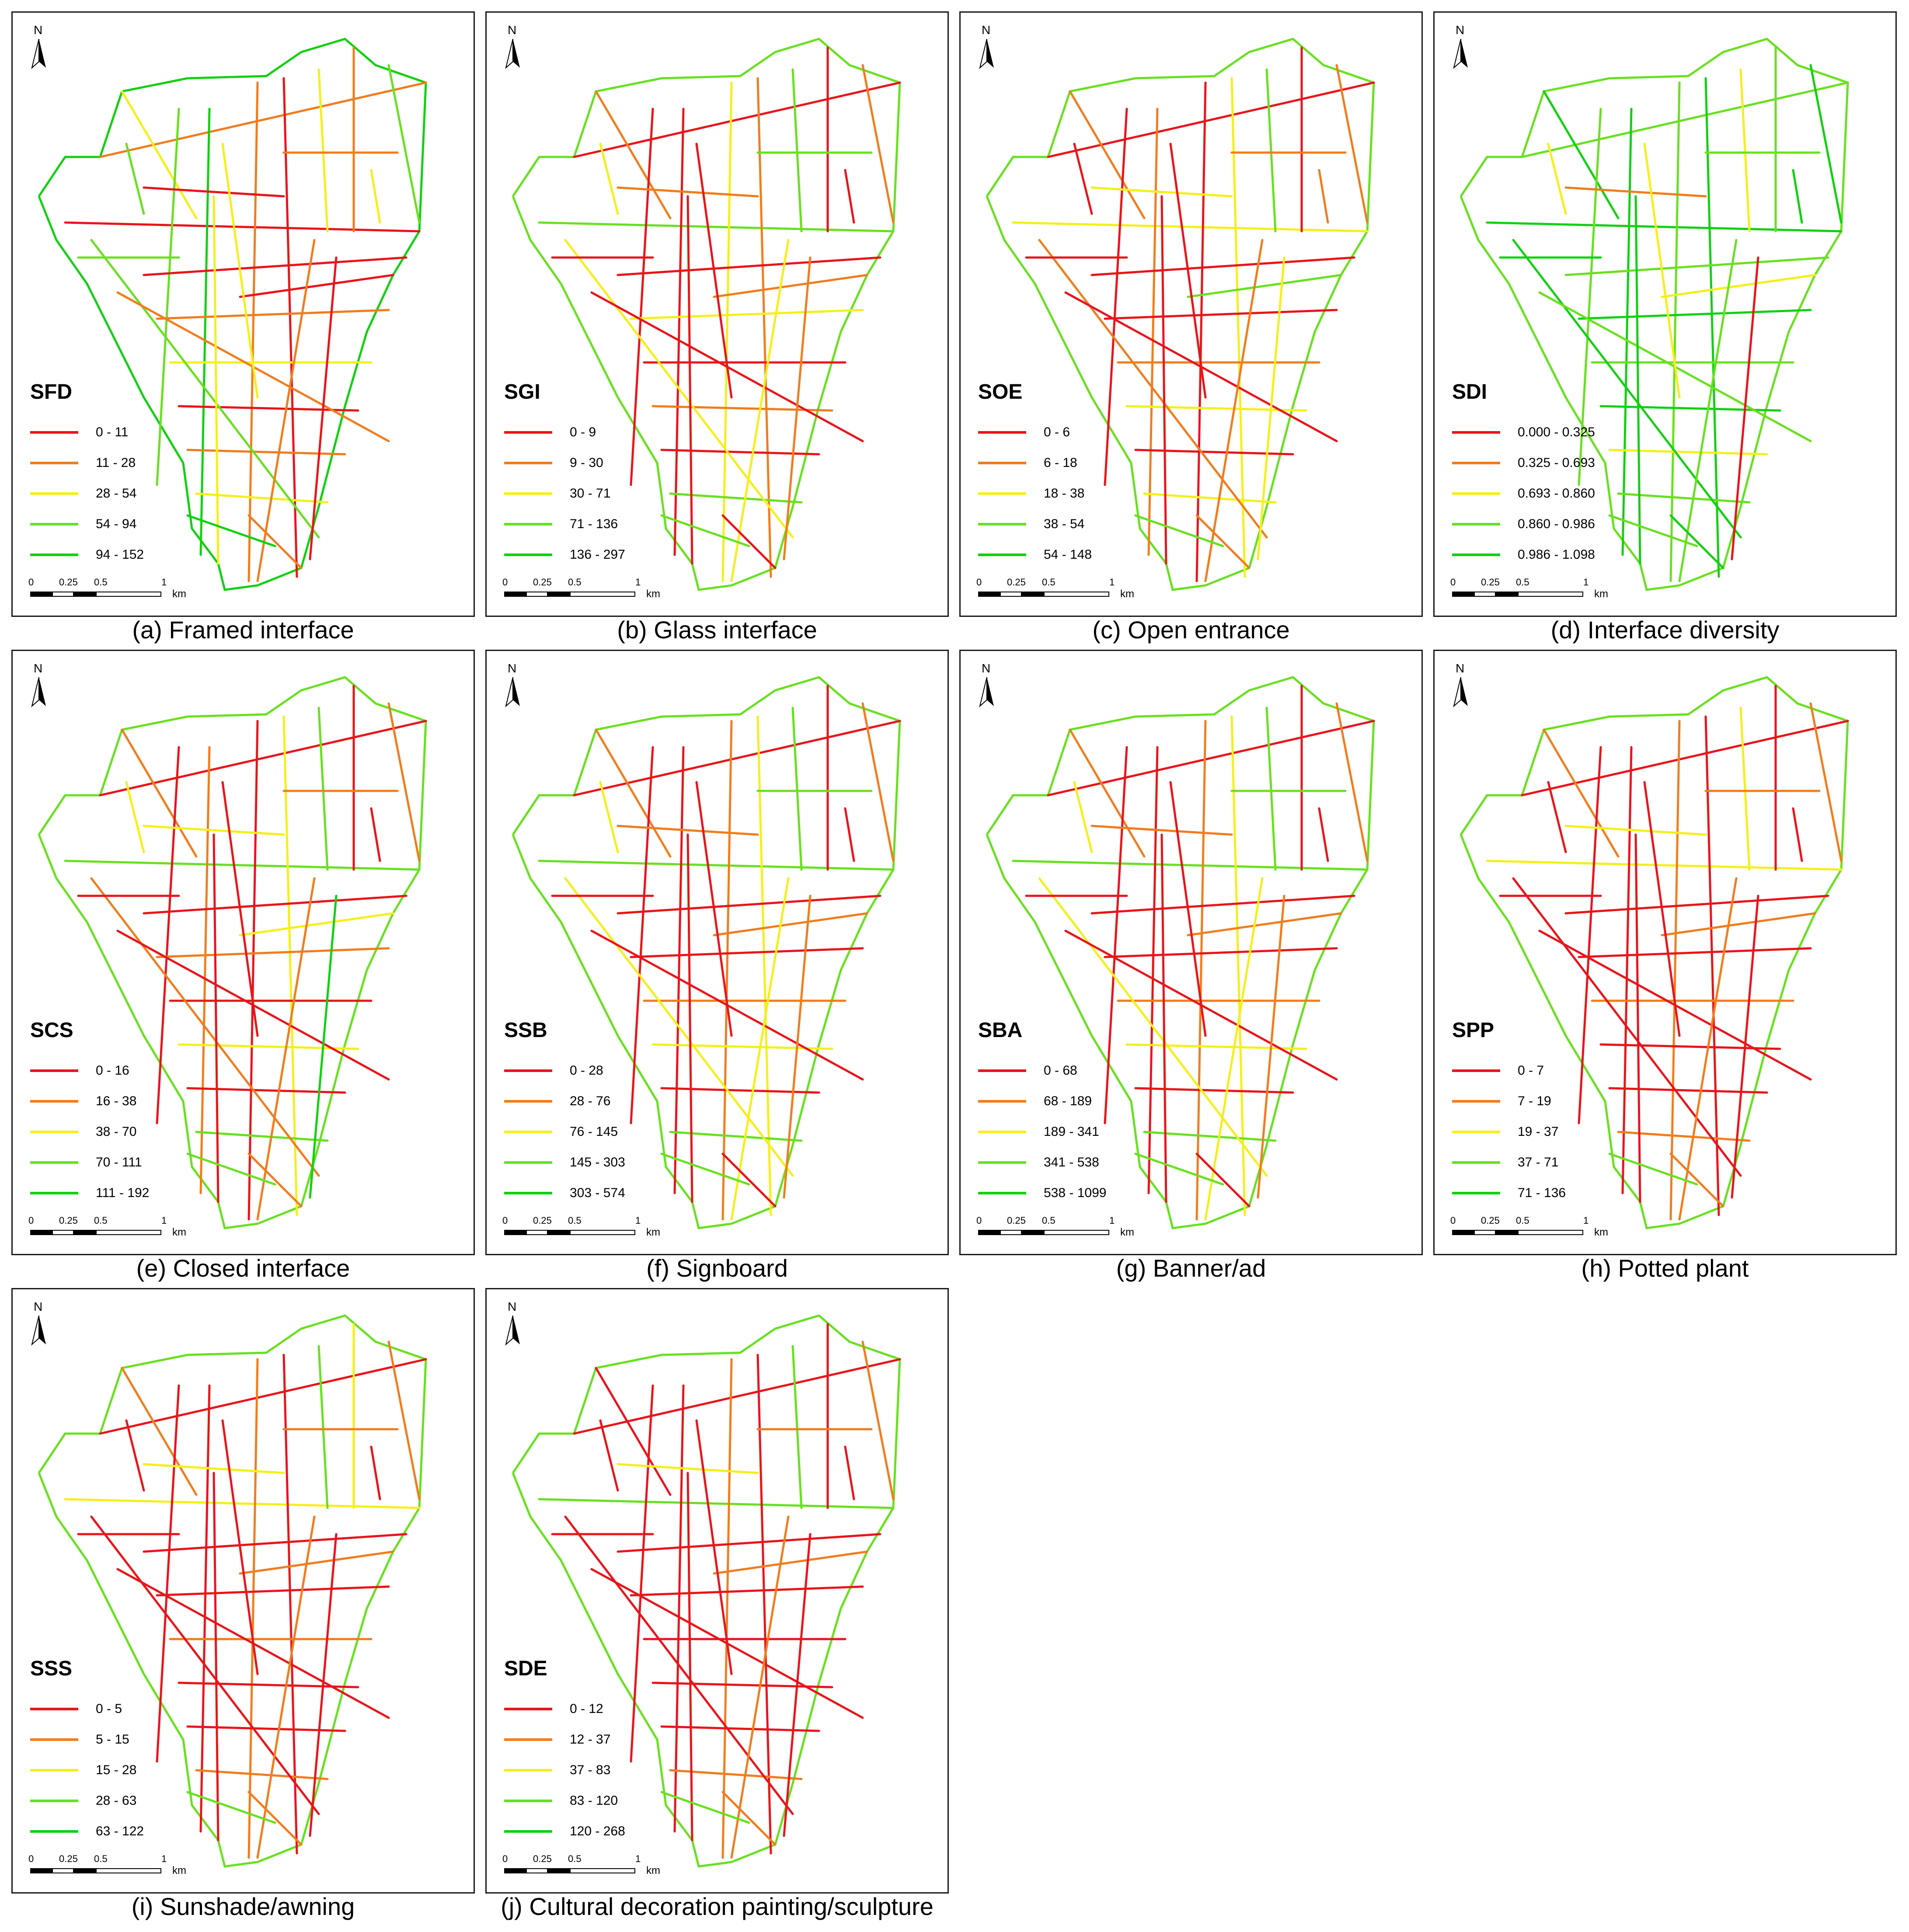 This screenshot has height=1932, width=1909. I want to click on legend-item: 11 - 28, so click(87, 463).